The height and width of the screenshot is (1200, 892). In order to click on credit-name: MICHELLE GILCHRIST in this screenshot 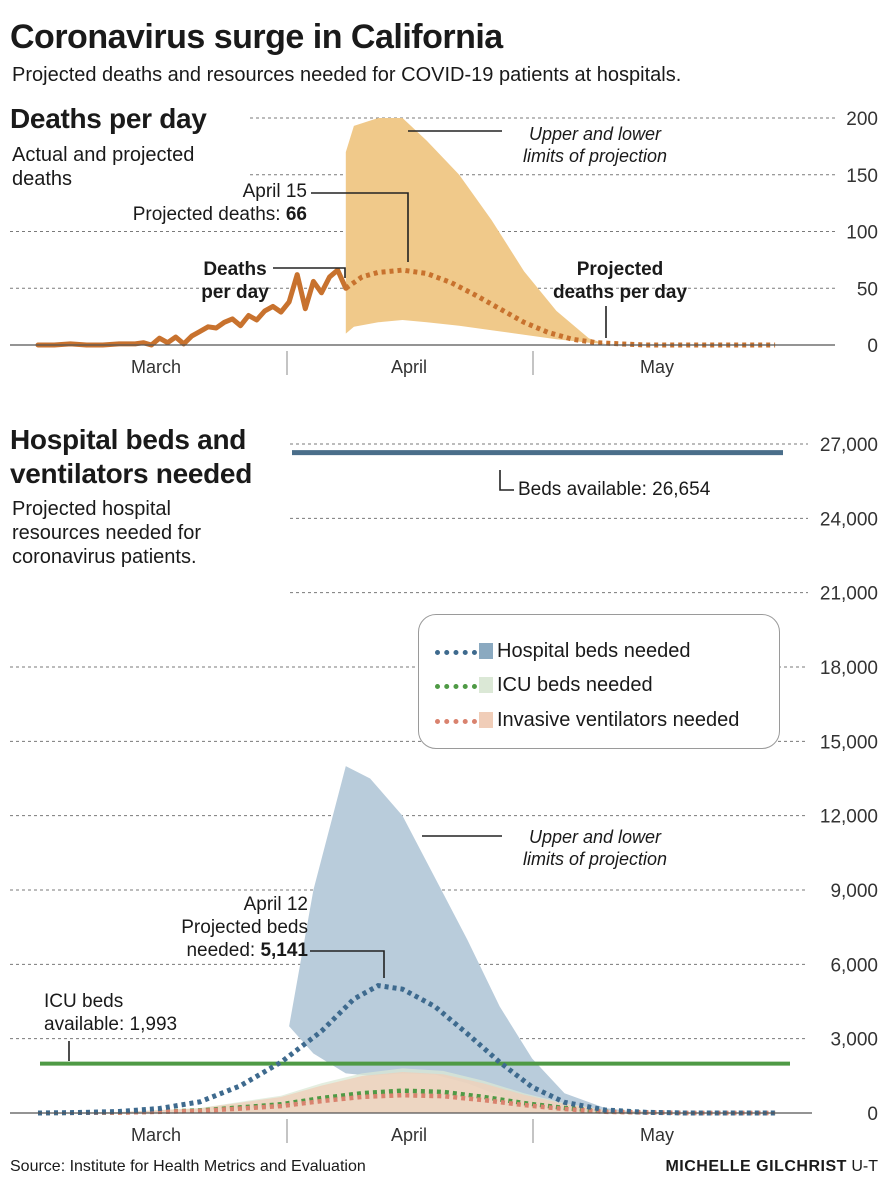, I will do `click(756, 1166)`.